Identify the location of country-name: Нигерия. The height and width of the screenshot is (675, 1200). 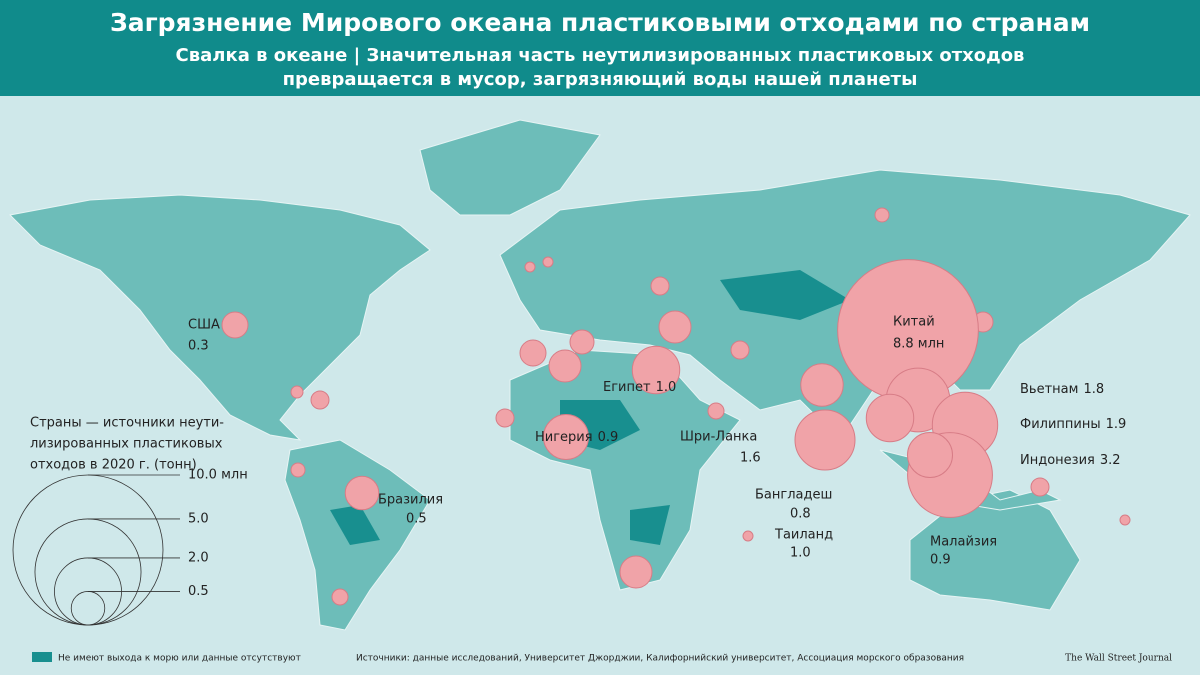
(564, 437).